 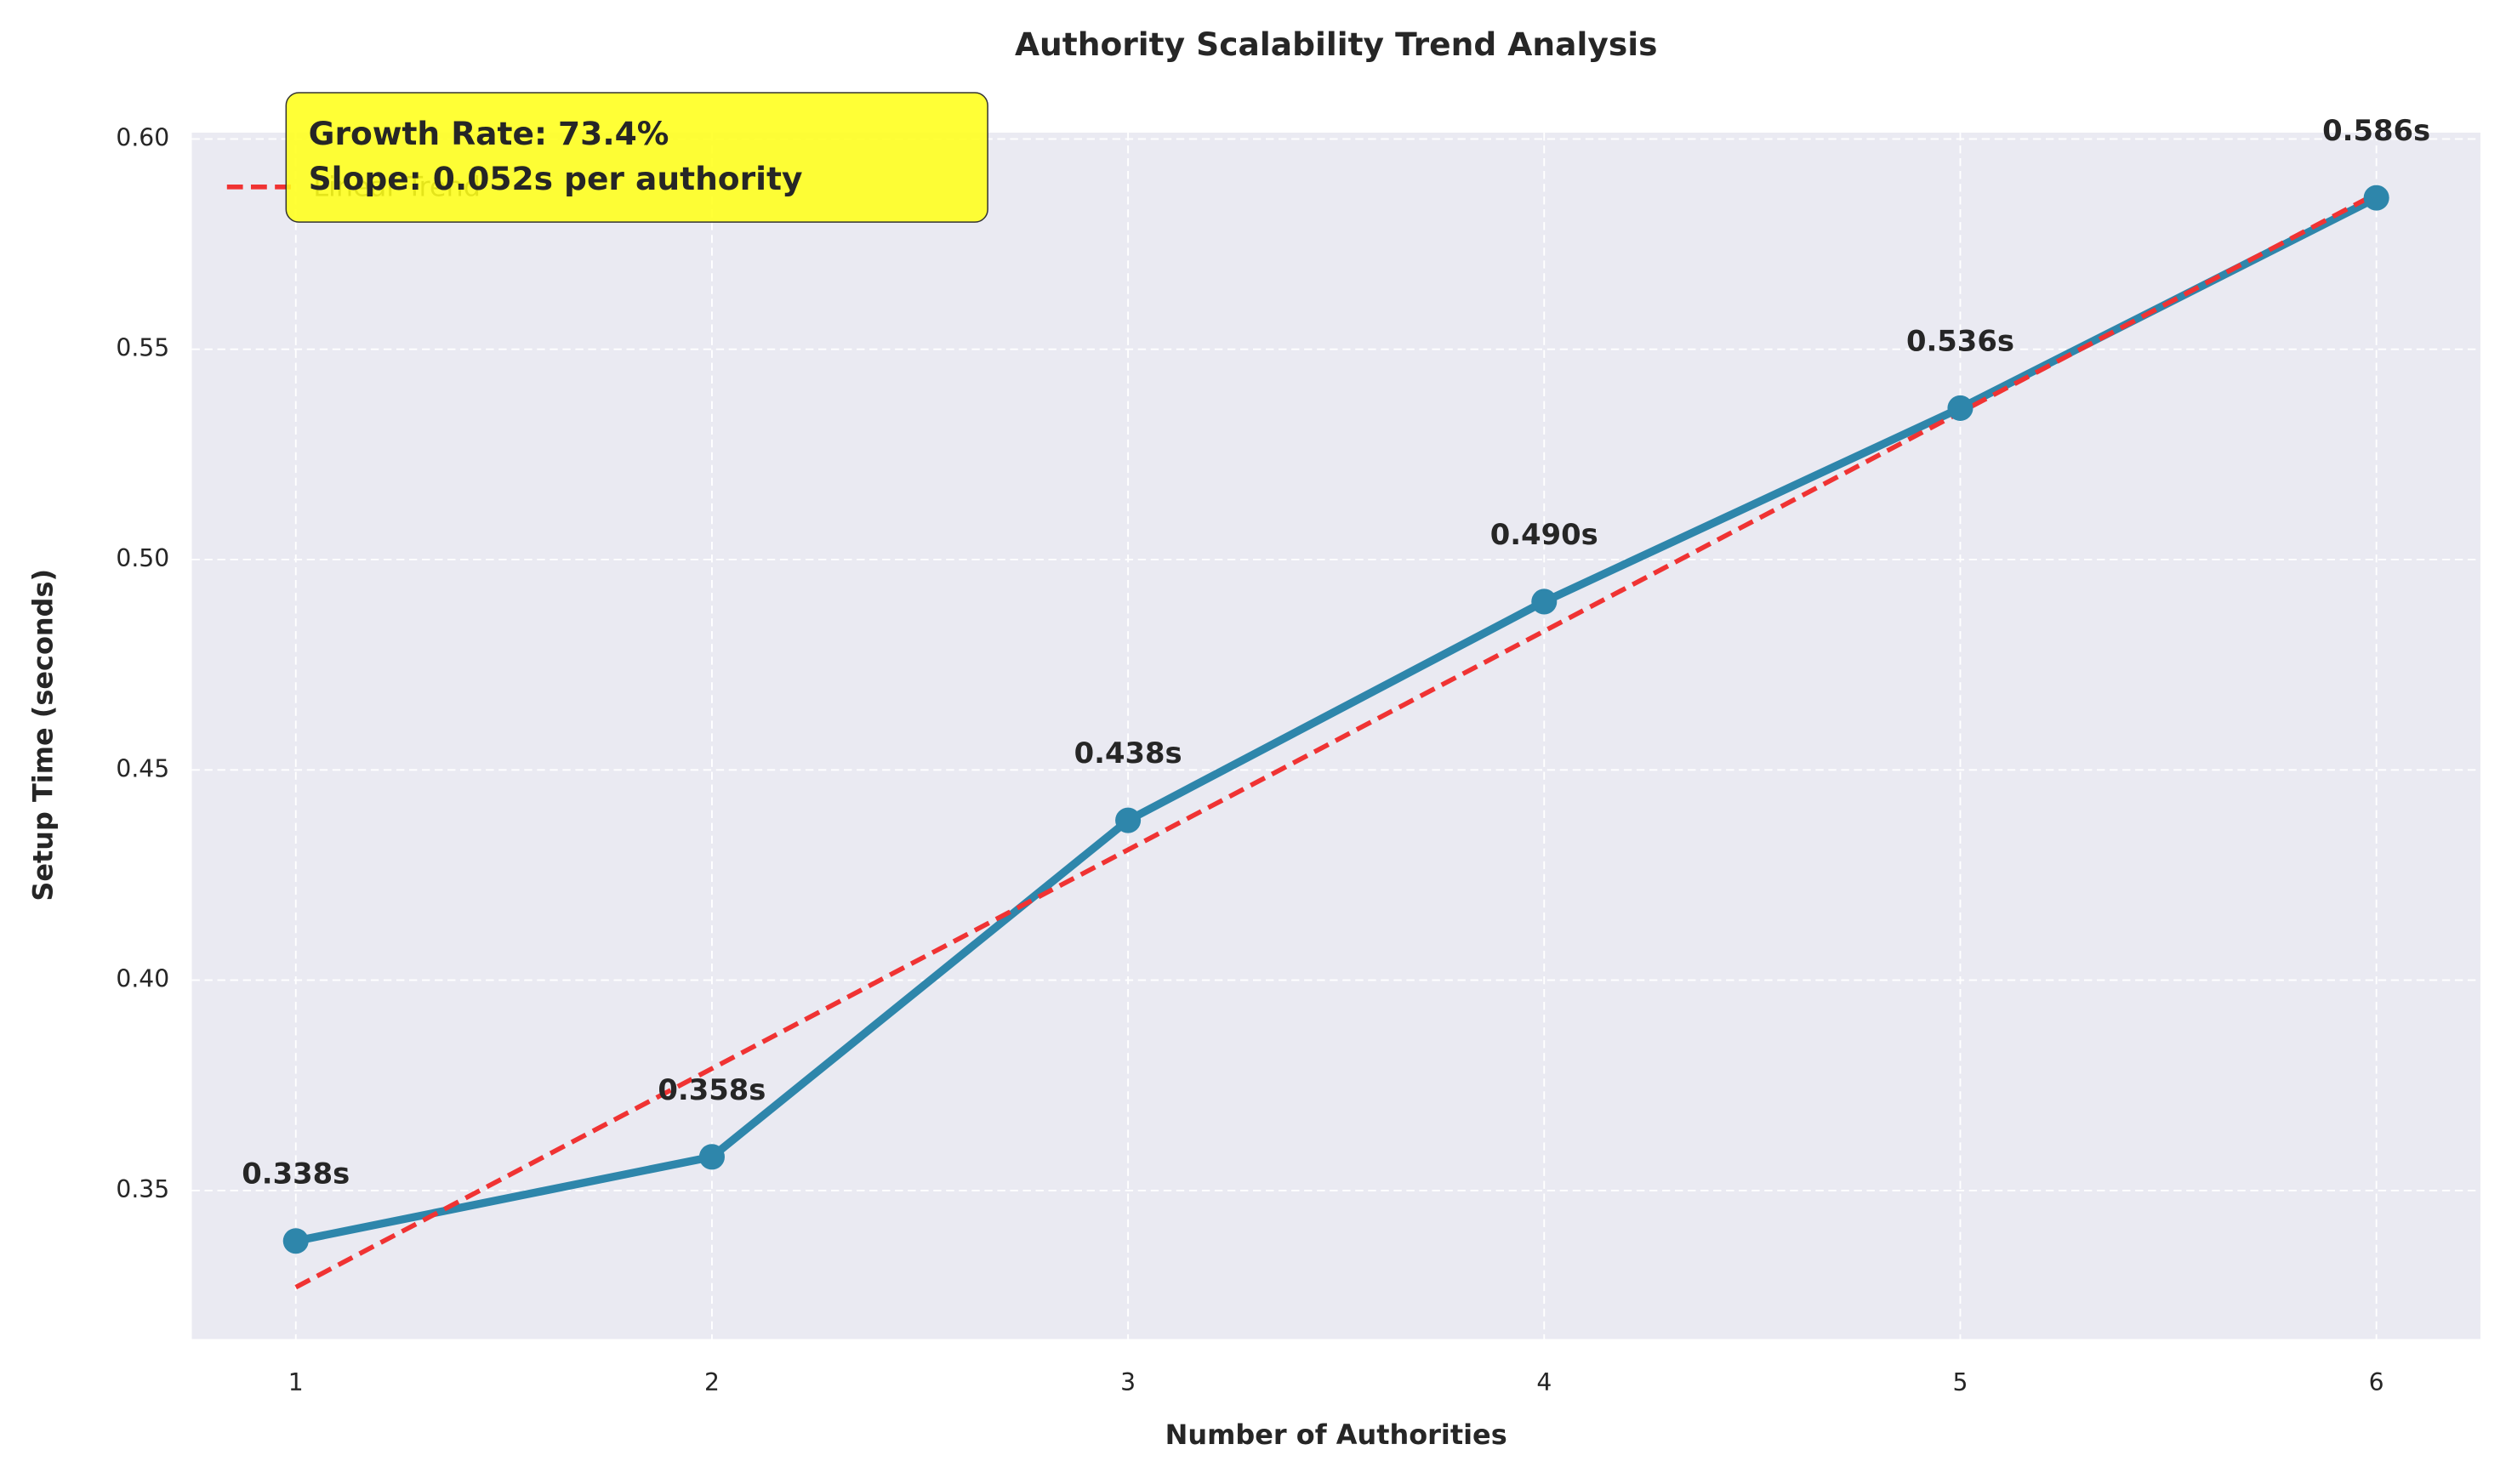 I want to click on x-tick-label: 3, so click(x=1128, y=1382).